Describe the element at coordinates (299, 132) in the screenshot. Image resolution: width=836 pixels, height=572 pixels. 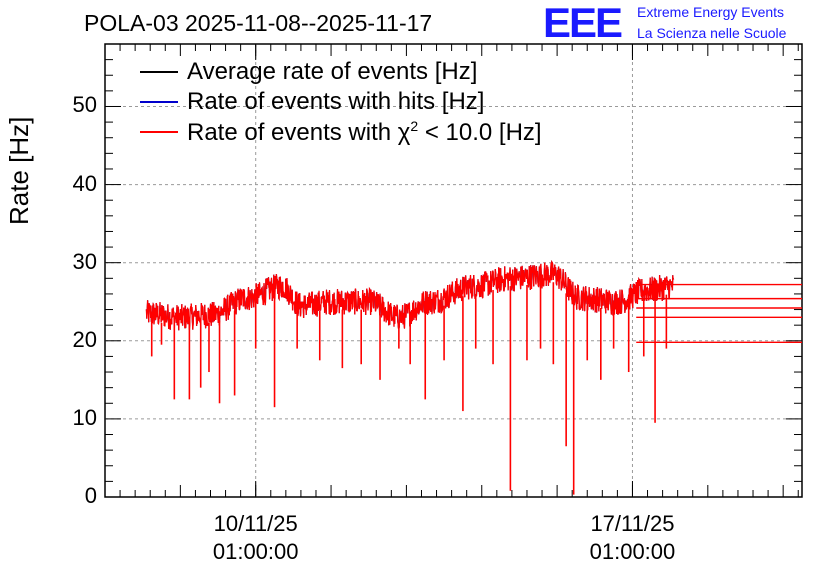
I see `legend-chi2-pre: Rate of events with χ` at that location.